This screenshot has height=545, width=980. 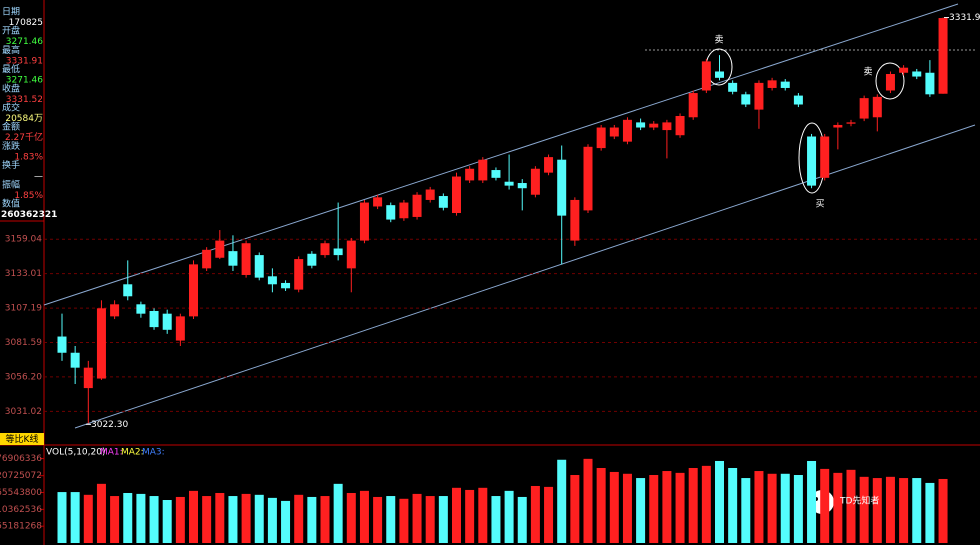 What do you see at coordinates (21, 476) in the screenshot?
I see `y-tick-label: 220725072` at bounding box center [21, 476].